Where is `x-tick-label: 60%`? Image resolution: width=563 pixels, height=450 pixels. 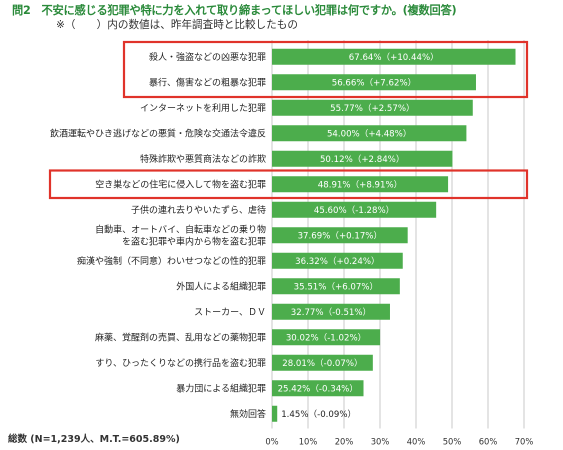 x-tick-label: 60% is located at coordinates (488, 442).